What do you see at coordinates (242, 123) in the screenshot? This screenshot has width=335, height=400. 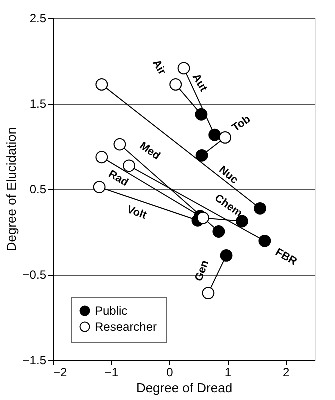 I see `annotation: Tob` at bounding box center [242, 123].